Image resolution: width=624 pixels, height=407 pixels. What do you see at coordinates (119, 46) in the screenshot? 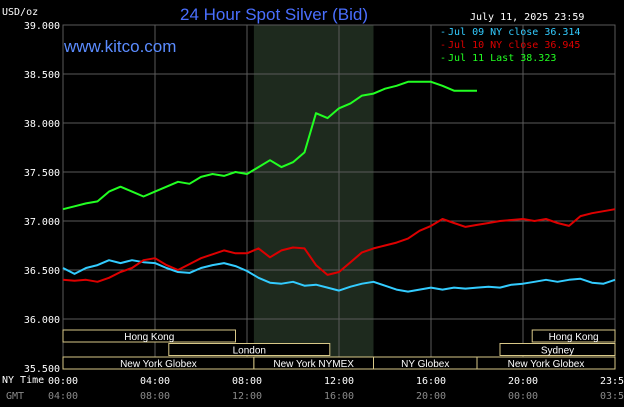
I see `brand-watermark: www.kitco.com` at bounding box center [119, 46].